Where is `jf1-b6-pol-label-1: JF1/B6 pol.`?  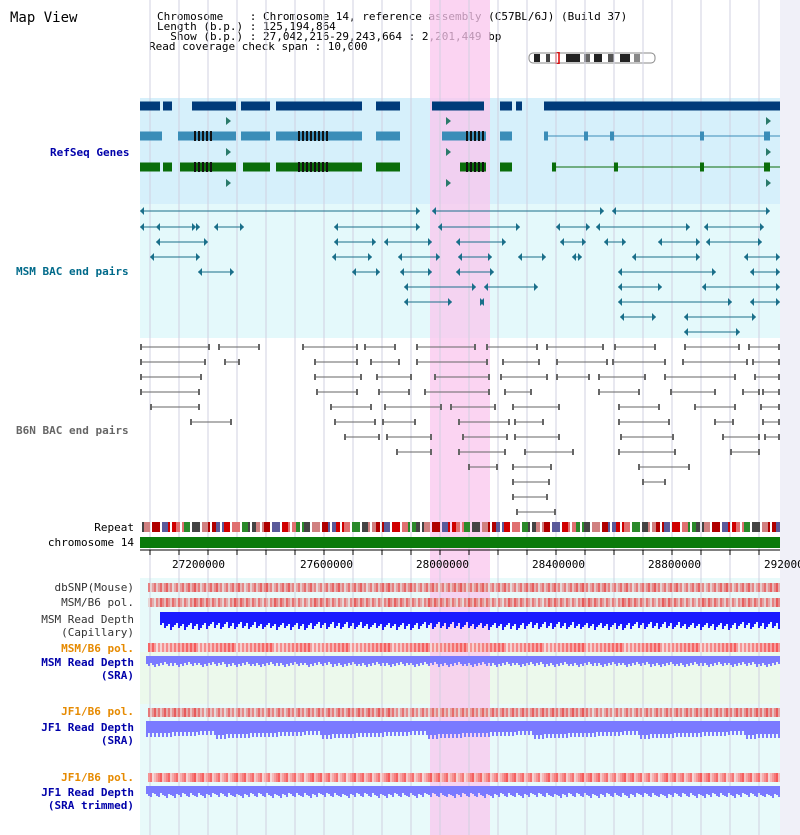
jf1-b6-pol-label-1: JF1/B6 pol. is located at coordinates (97, 711).